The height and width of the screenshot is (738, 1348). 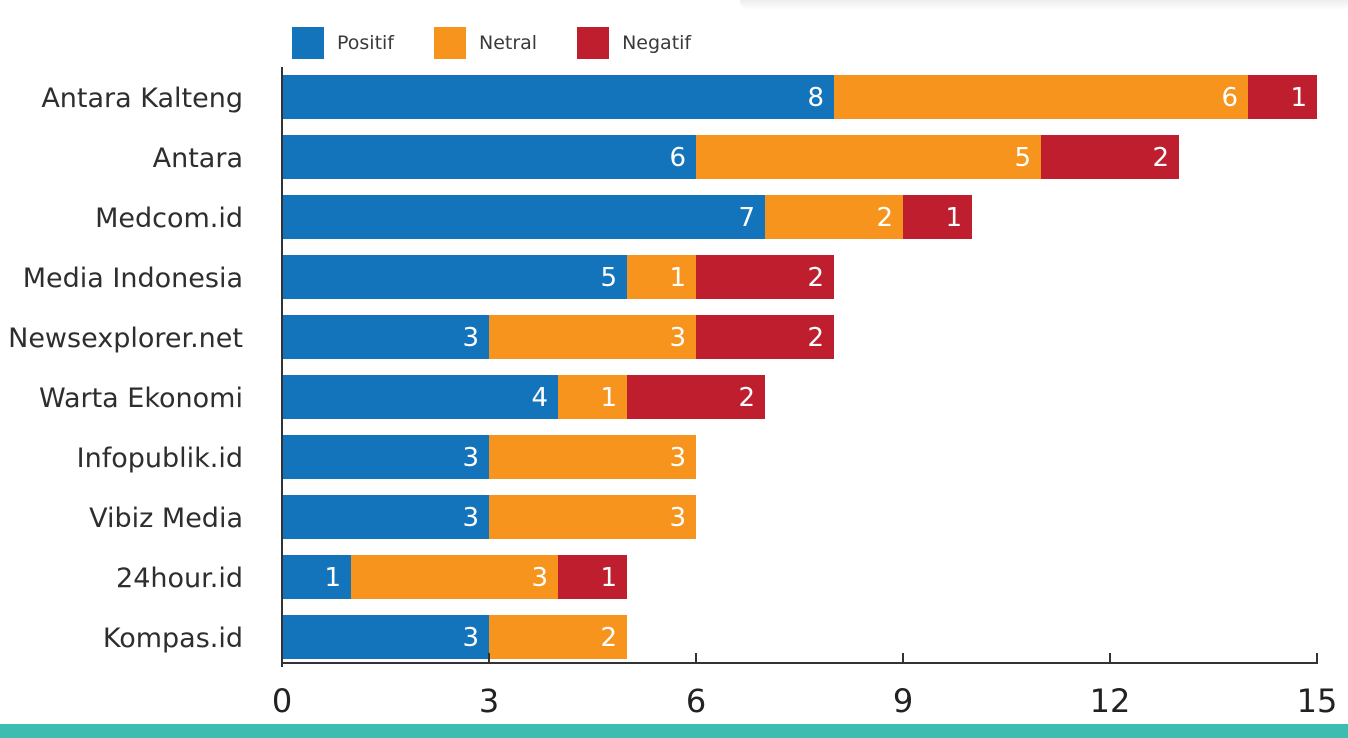 I want to click on data-label-positif-vibiz-media: 3, so click(x=470, y=518).